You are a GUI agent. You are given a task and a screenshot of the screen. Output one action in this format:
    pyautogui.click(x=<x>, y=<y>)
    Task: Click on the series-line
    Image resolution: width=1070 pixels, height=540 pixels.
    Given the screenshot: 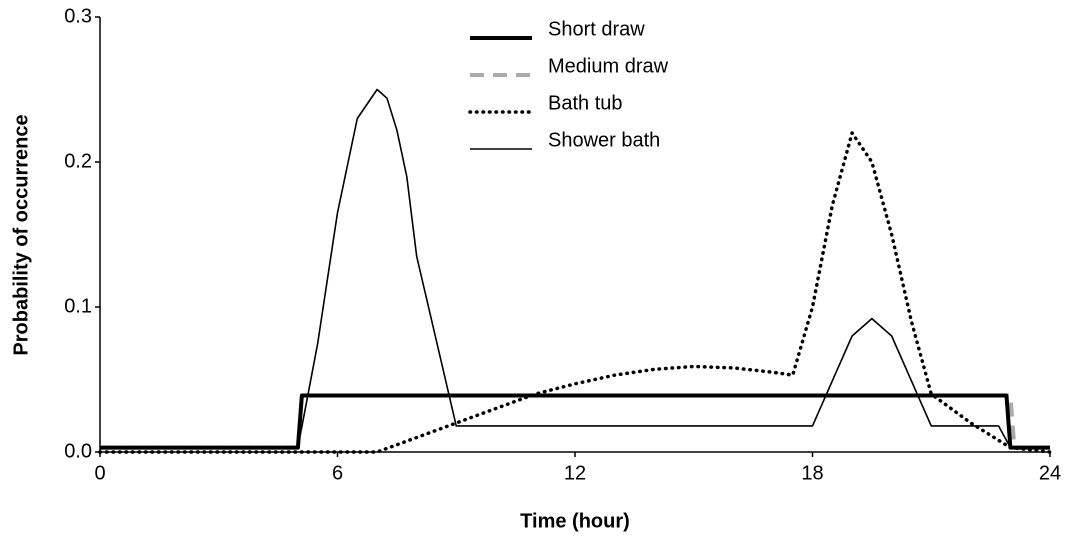 What is the action you would take?
    pyautogui.click(x=575, y=421)
    